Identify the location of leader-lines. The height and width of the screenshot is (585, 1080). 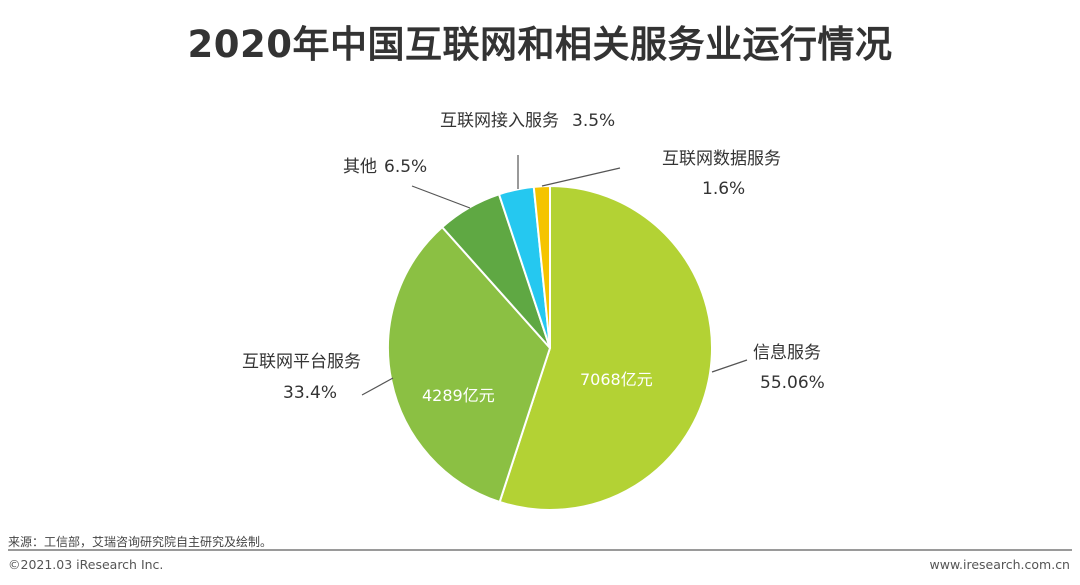
(554, 275).